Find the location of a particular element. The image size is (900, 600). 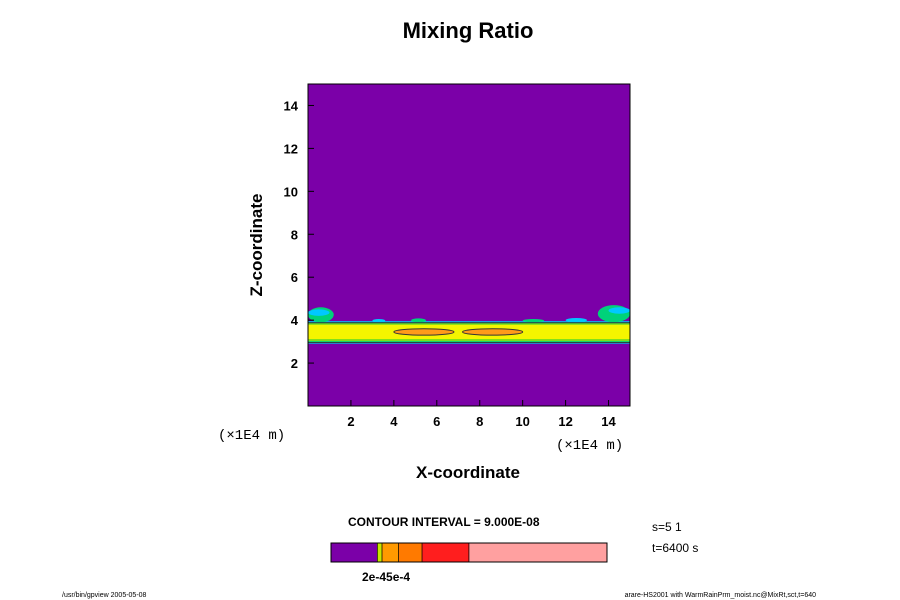

y-tick-label-2: 6 is located at coordinates (294, 277).